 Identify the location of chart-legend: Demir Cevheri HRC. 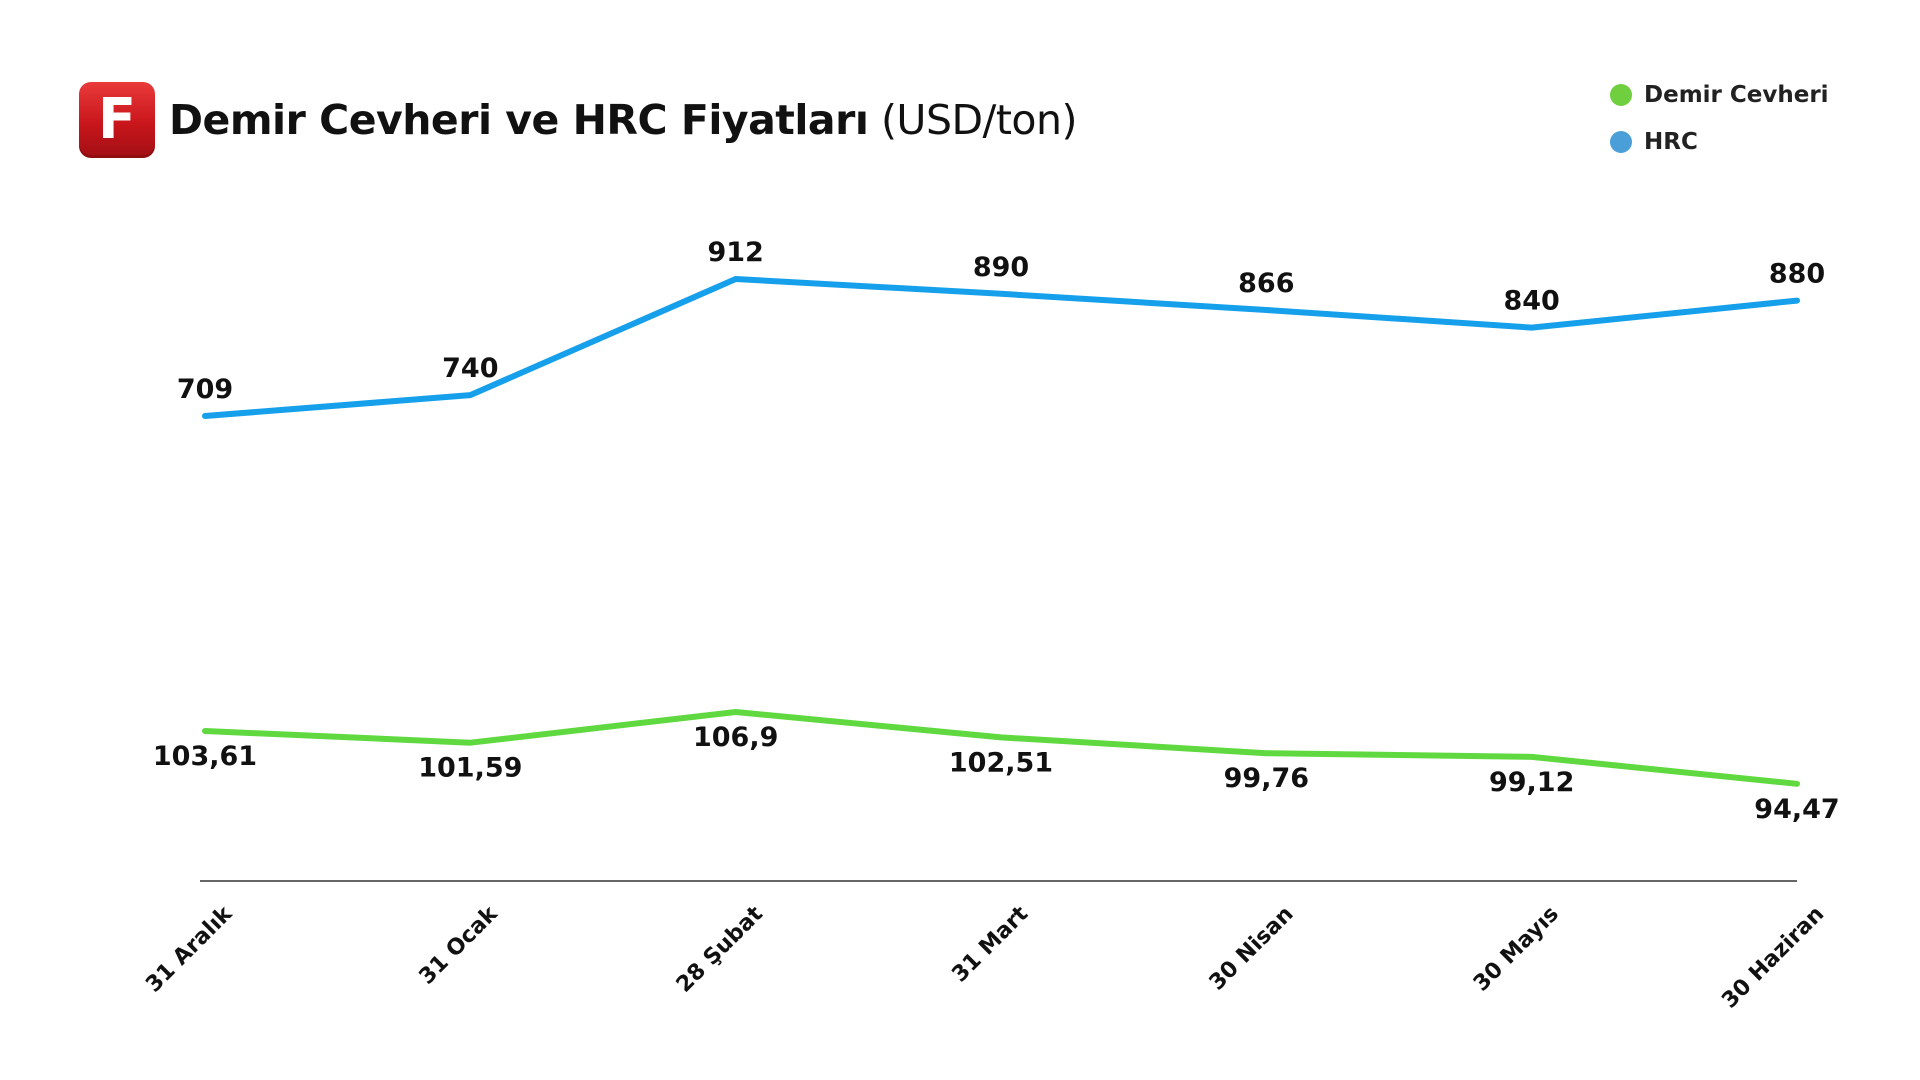
(1719, 127).